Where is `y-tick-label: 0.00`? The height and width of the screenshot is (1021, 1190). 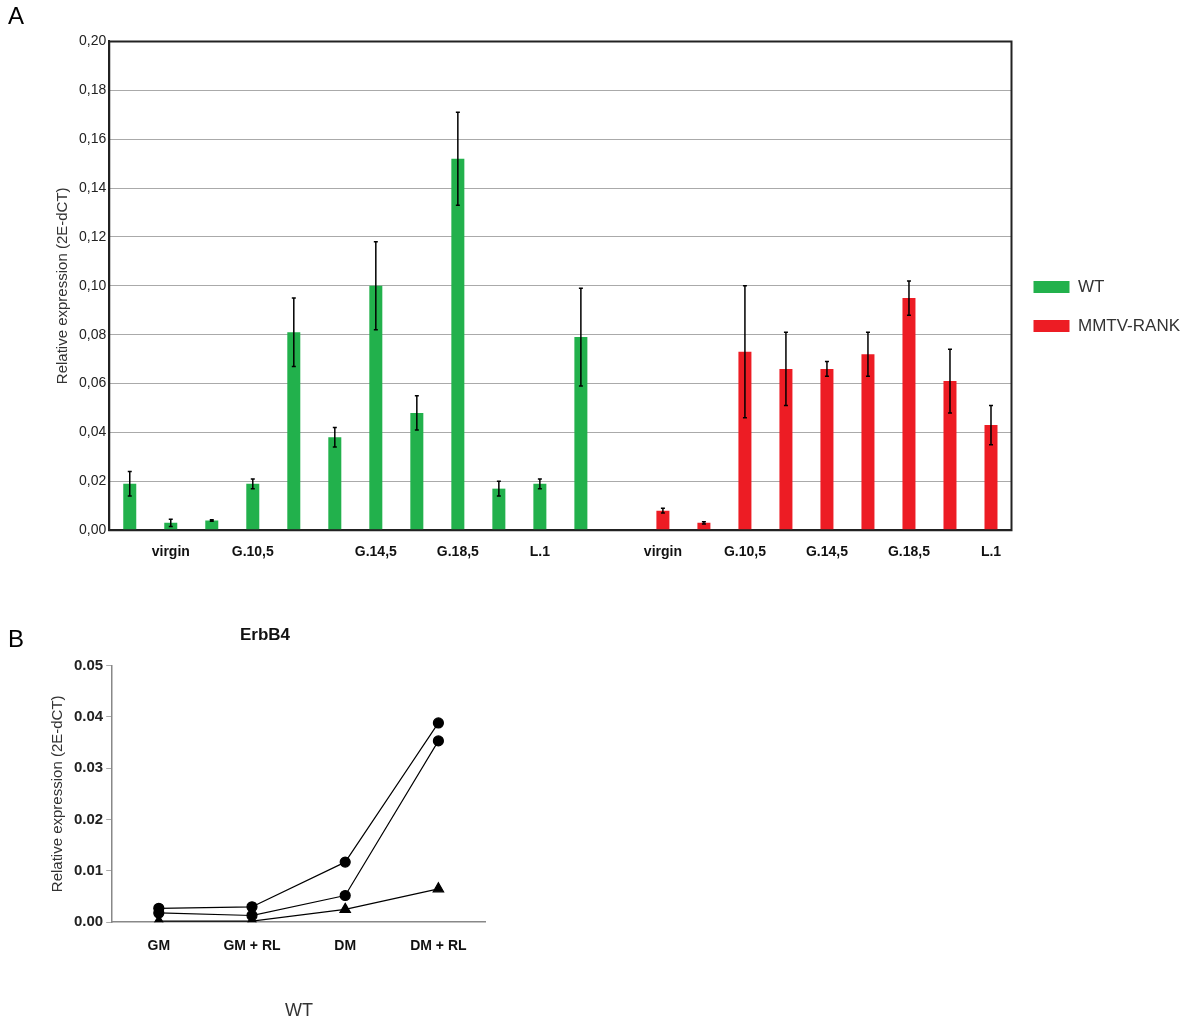 y-tick-label: 0.00 is located at coordinates (88, 921).